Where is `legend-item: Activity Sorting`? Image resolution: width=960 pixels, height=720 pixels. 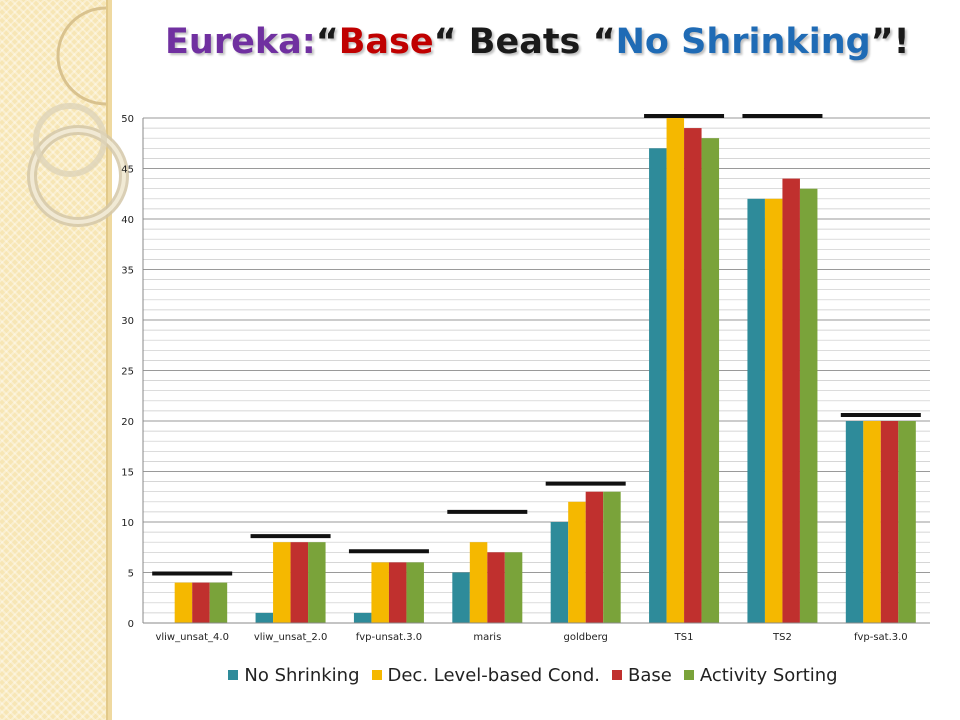 legend-item: Activity Sorting is located at coordinates (760, 675).